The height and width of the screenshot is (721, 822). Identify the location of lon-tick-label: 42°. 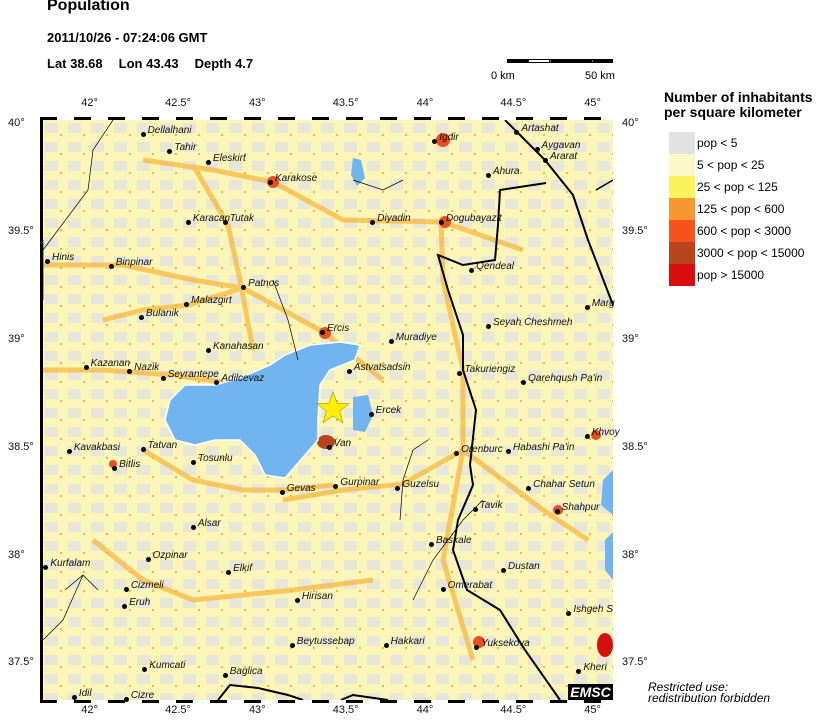
(89, 103).